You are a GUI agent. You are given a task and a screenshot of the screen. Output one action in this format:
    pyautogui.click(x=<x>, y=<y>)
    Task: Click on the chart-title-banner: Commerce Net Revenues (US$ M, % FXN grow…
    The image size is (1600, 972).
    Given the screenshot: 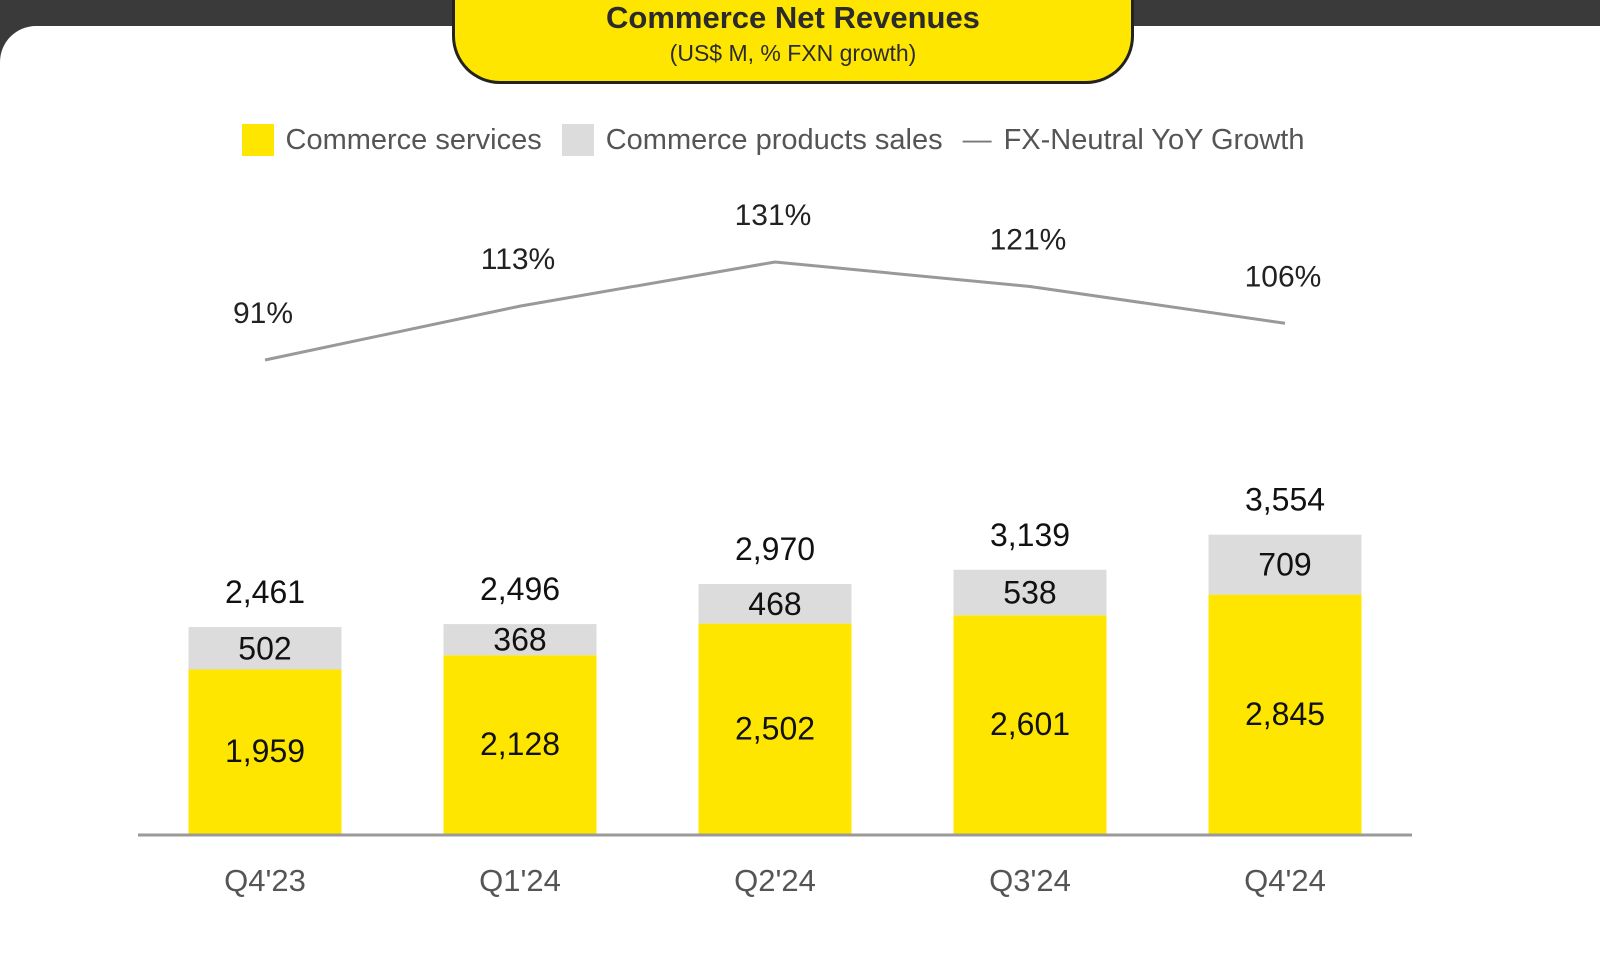 What is the action you would take?
    pyautogui.click(x=793, y=42)
    